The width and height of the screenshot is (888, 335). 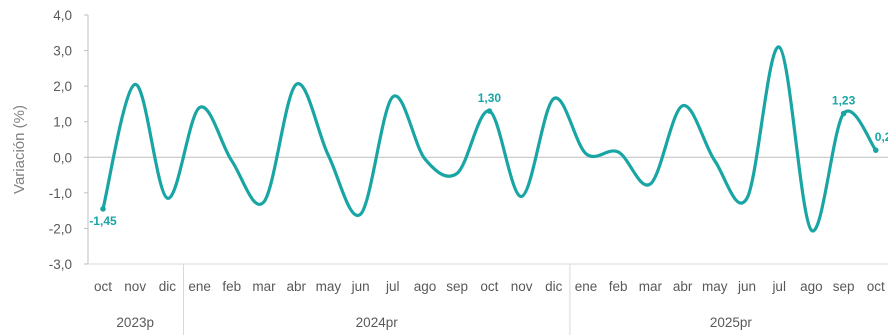 What do you see at coordinates (19, 149) in the screenshot?
I see `y-axis-title: Variación (%)` at bounding box center [19, 149].